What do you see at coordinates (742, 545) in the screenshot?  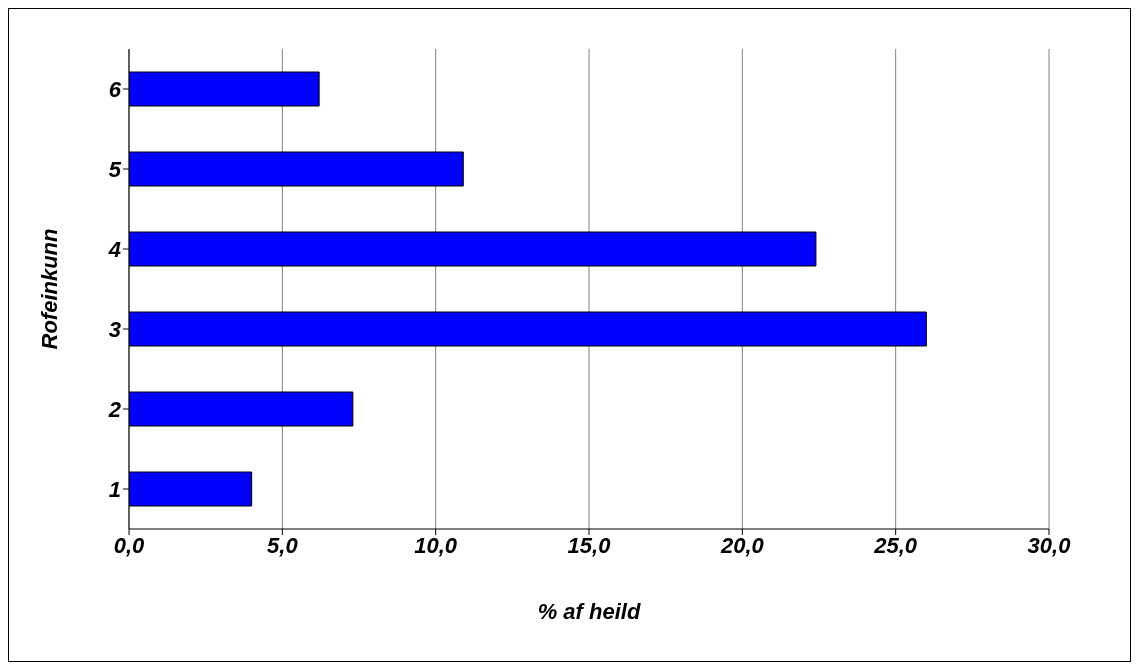 I see `x-tick-label: 20,0` at bounding box center [742, 545].